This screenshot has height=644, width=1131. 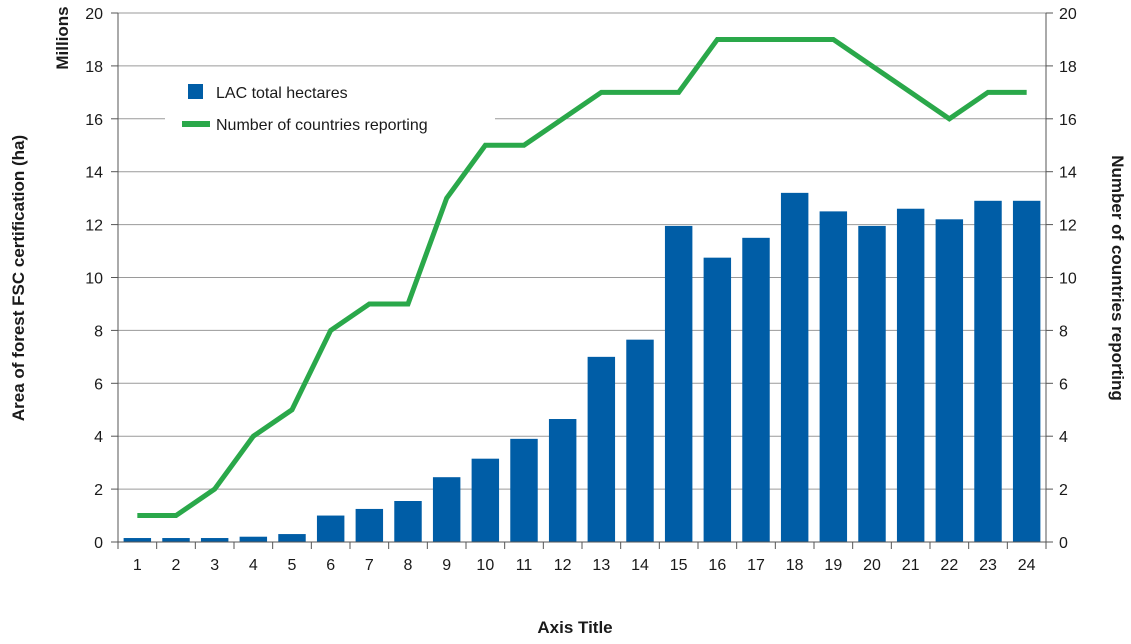 What do you see at coordinates (94, 14) in the screenshot?
I see `y-tick-label: 20` at bounding box center [94, 14].